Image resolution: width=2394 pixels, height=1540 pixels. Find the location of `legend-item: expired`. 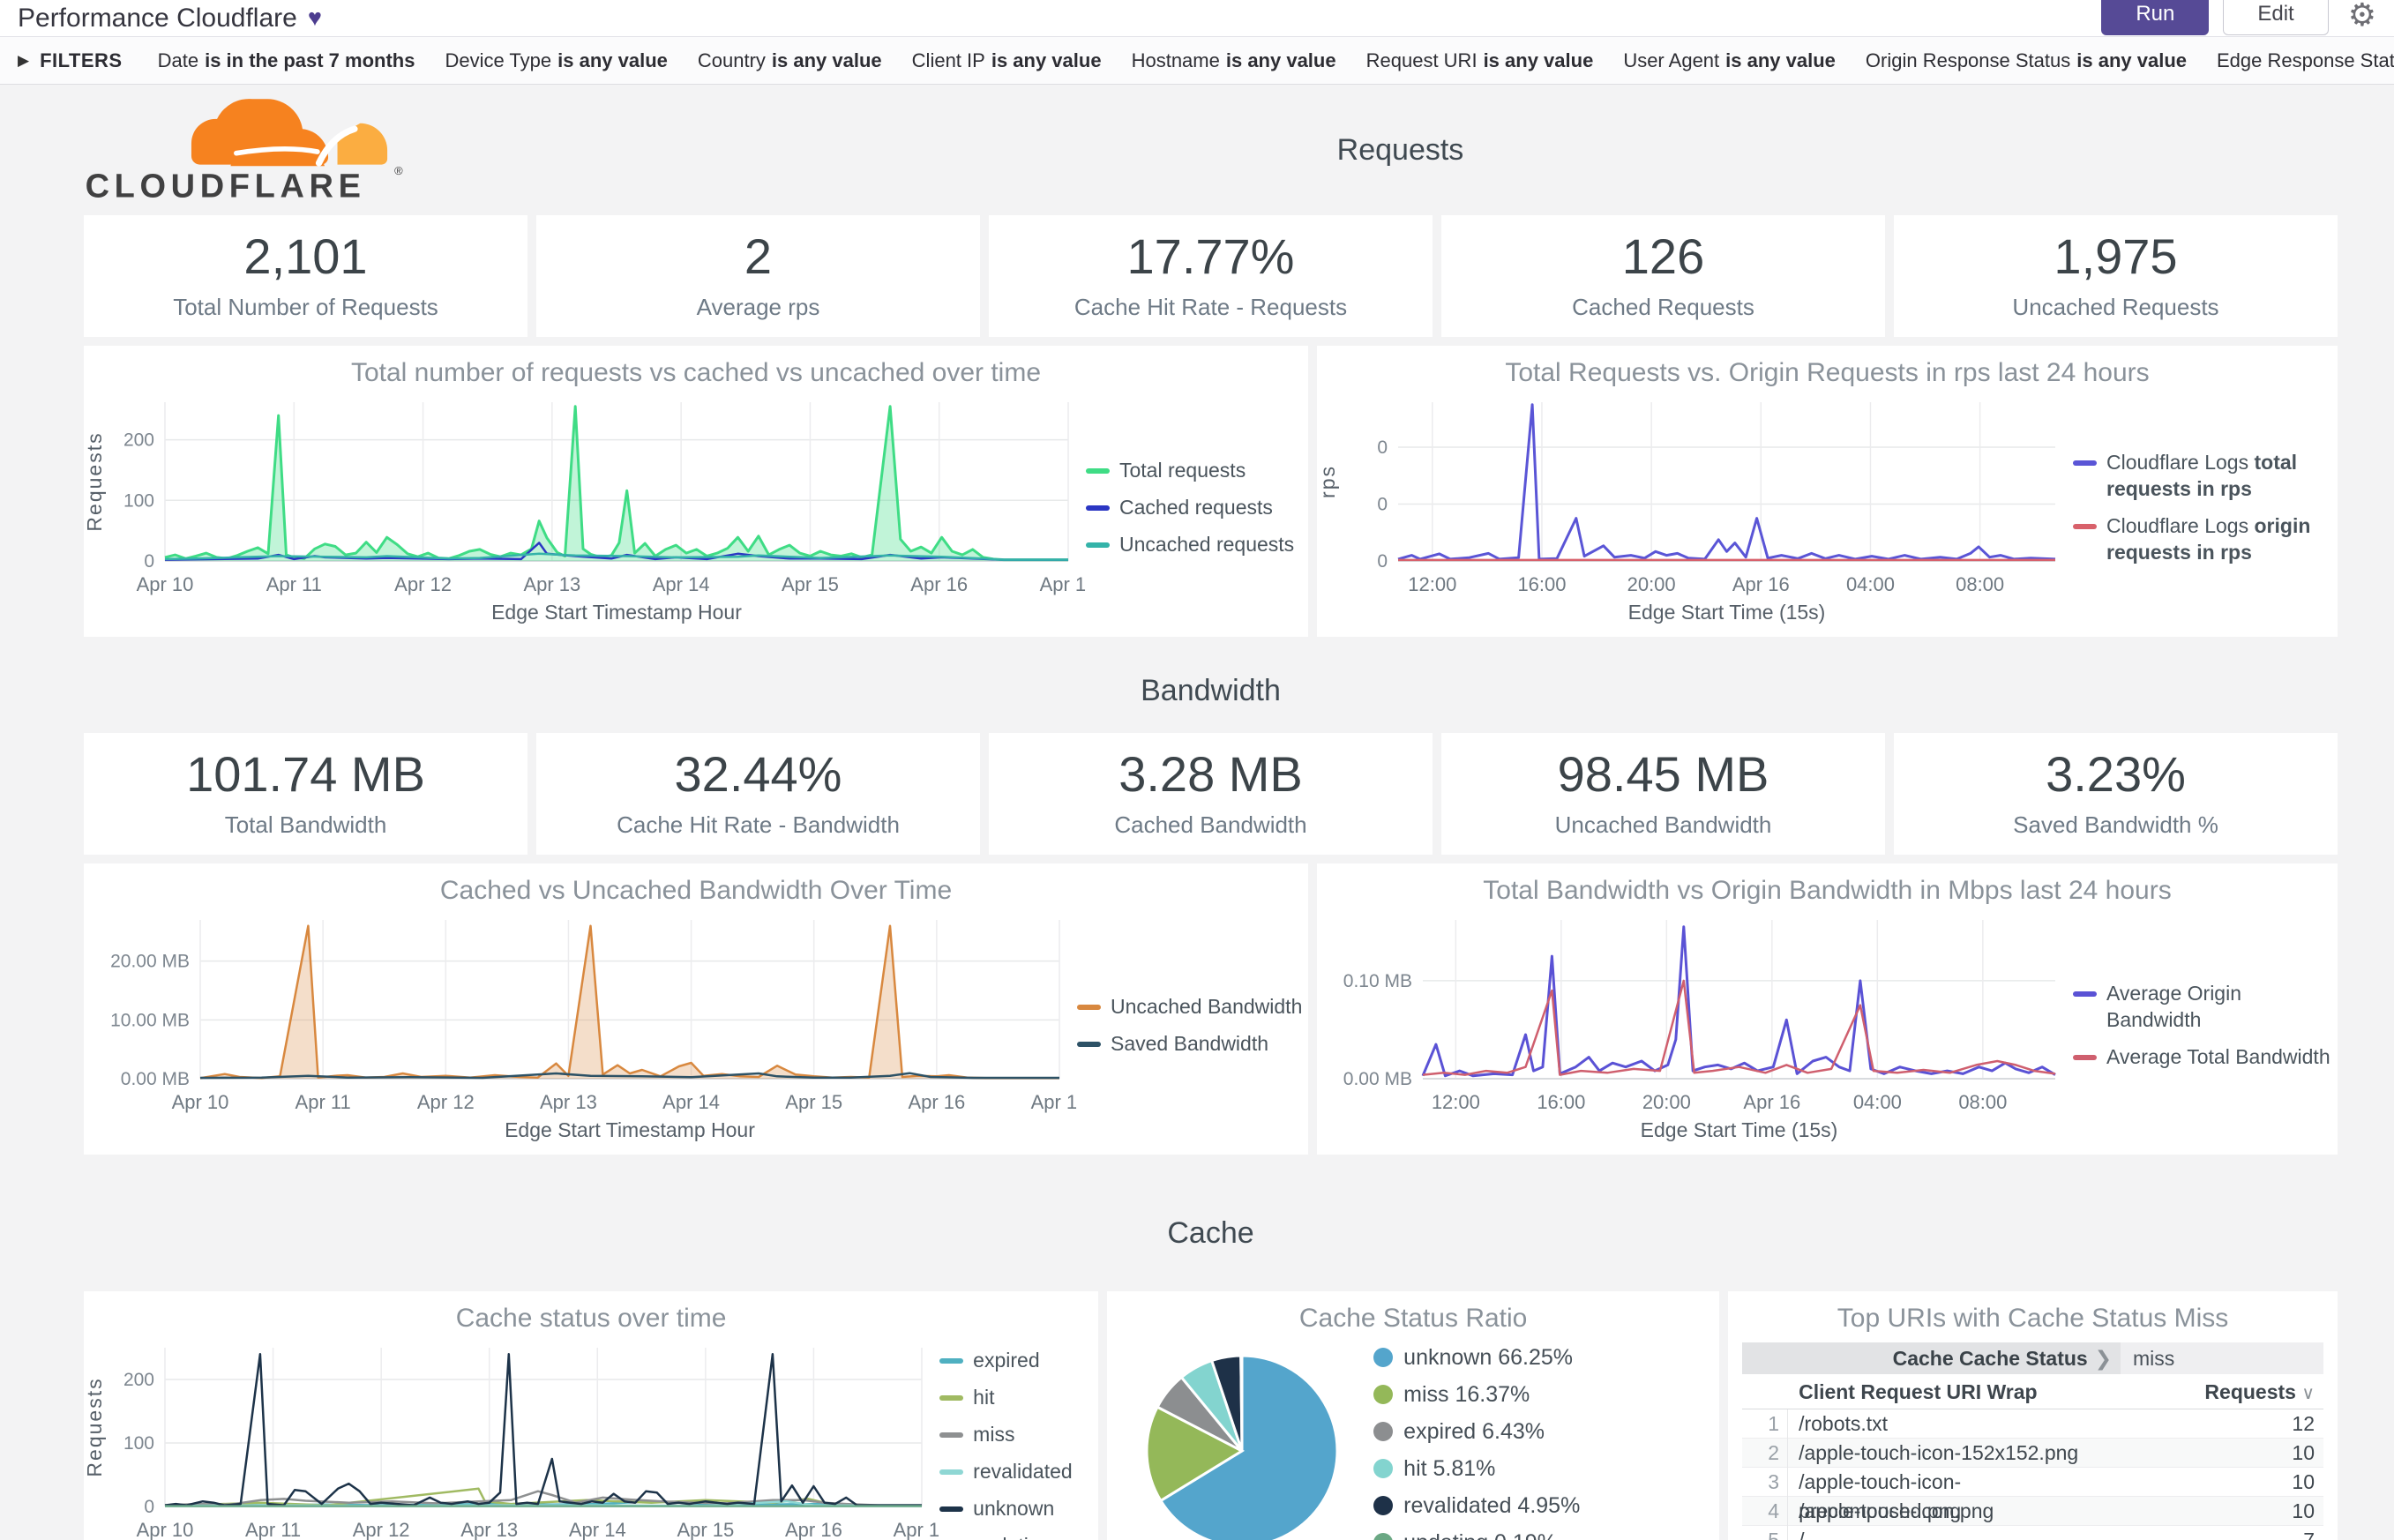

legend-item: expired is located at coordinates (1016, 1361).